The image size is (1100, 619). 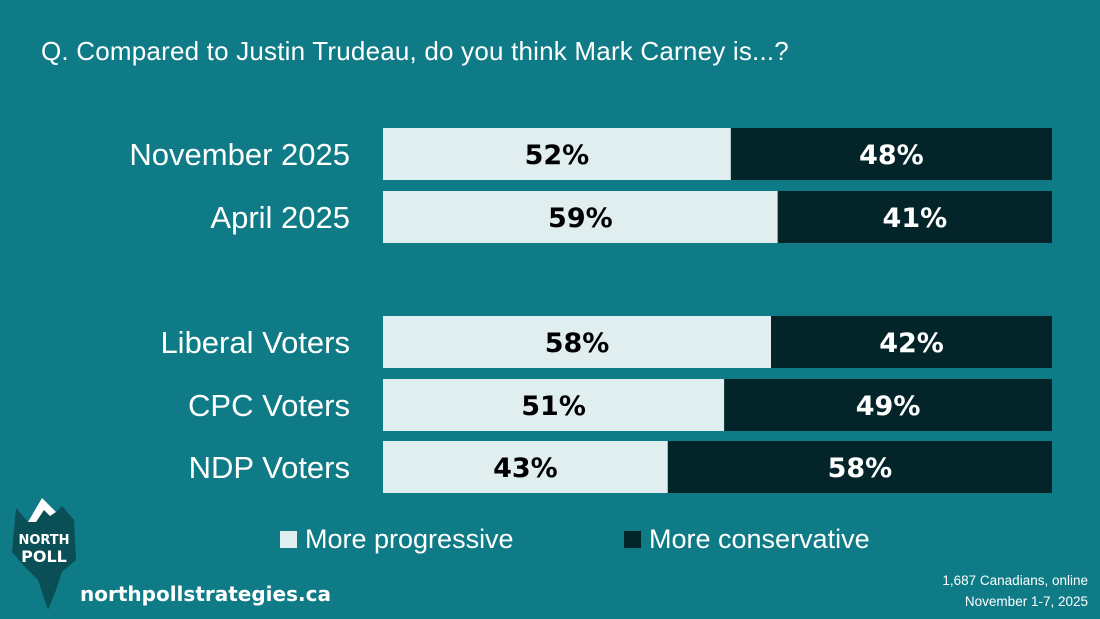 I want to click on data-label-conservative: 41%, so click(x=915, y=218).